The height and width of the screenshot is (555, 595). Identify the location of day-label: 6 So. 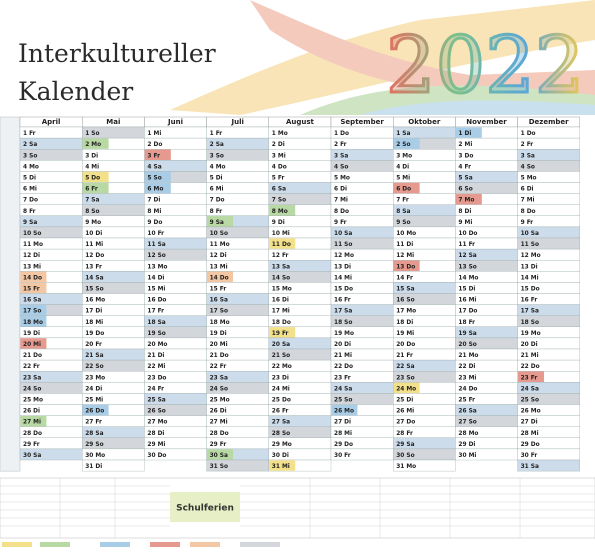
(465, 189).